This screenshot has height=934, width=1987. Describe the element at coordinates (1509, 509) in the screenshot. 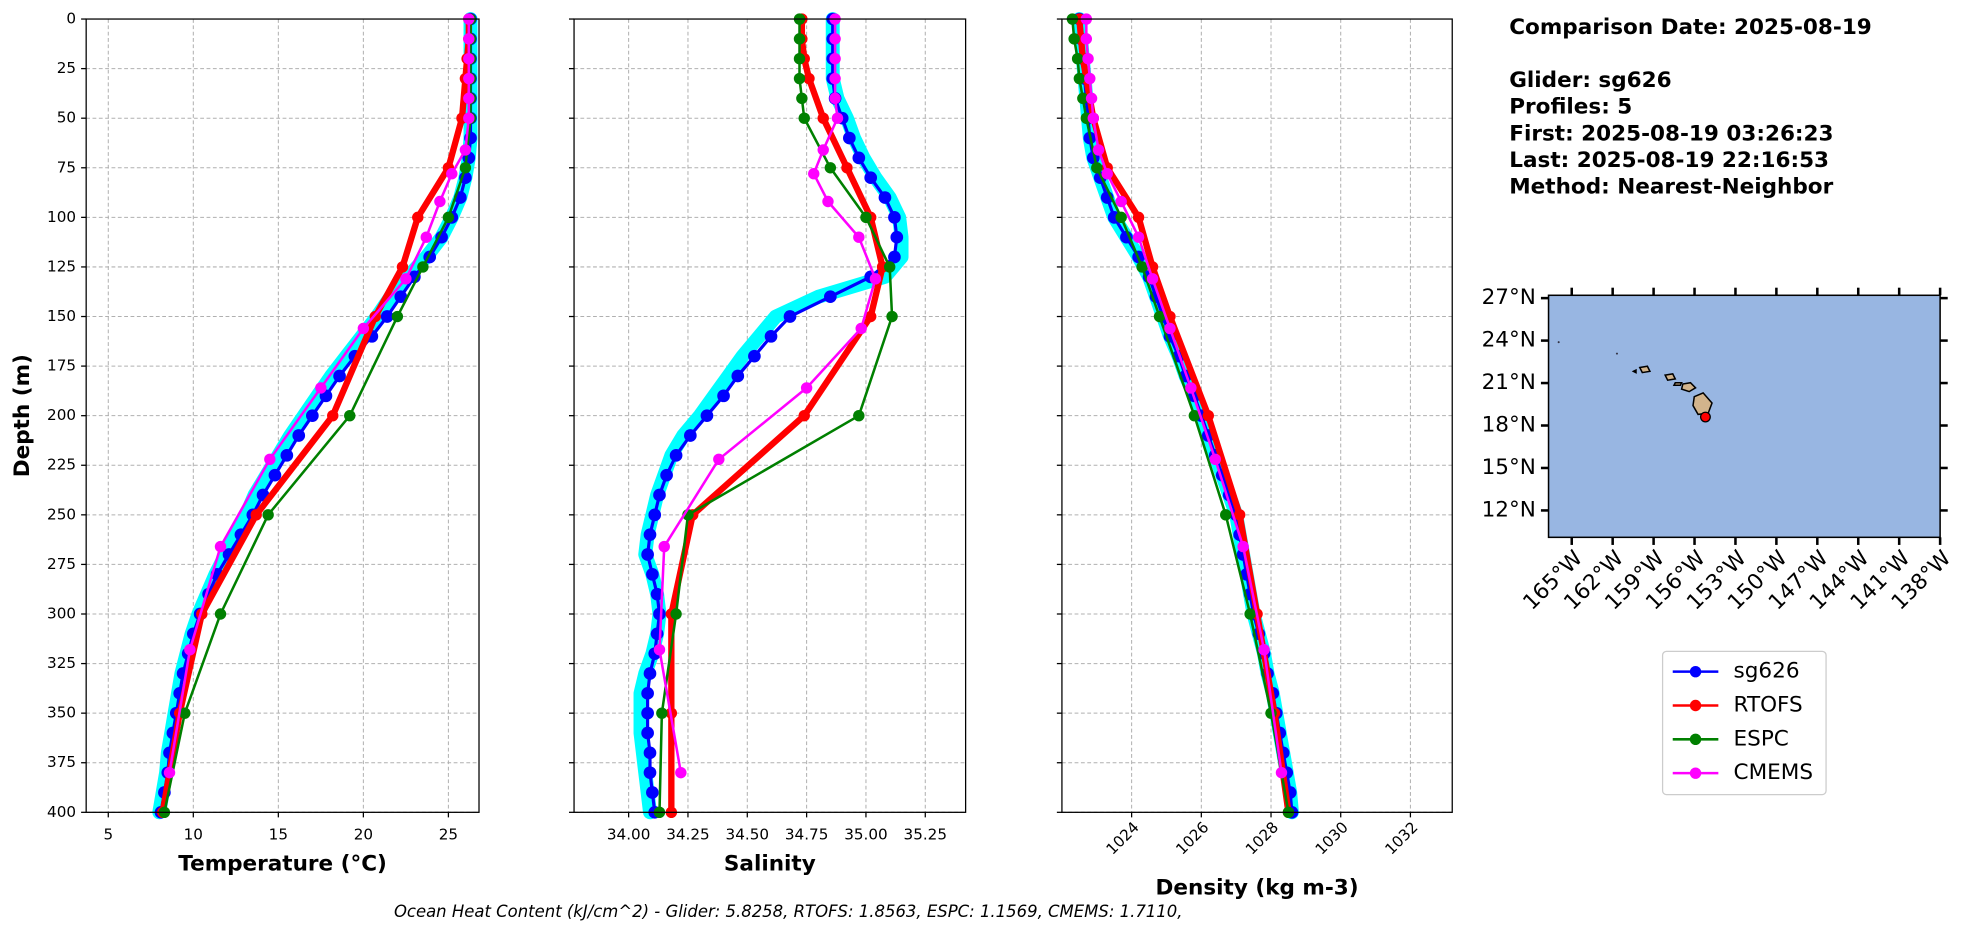

I see `y-tick-label: 12°N` at that location.